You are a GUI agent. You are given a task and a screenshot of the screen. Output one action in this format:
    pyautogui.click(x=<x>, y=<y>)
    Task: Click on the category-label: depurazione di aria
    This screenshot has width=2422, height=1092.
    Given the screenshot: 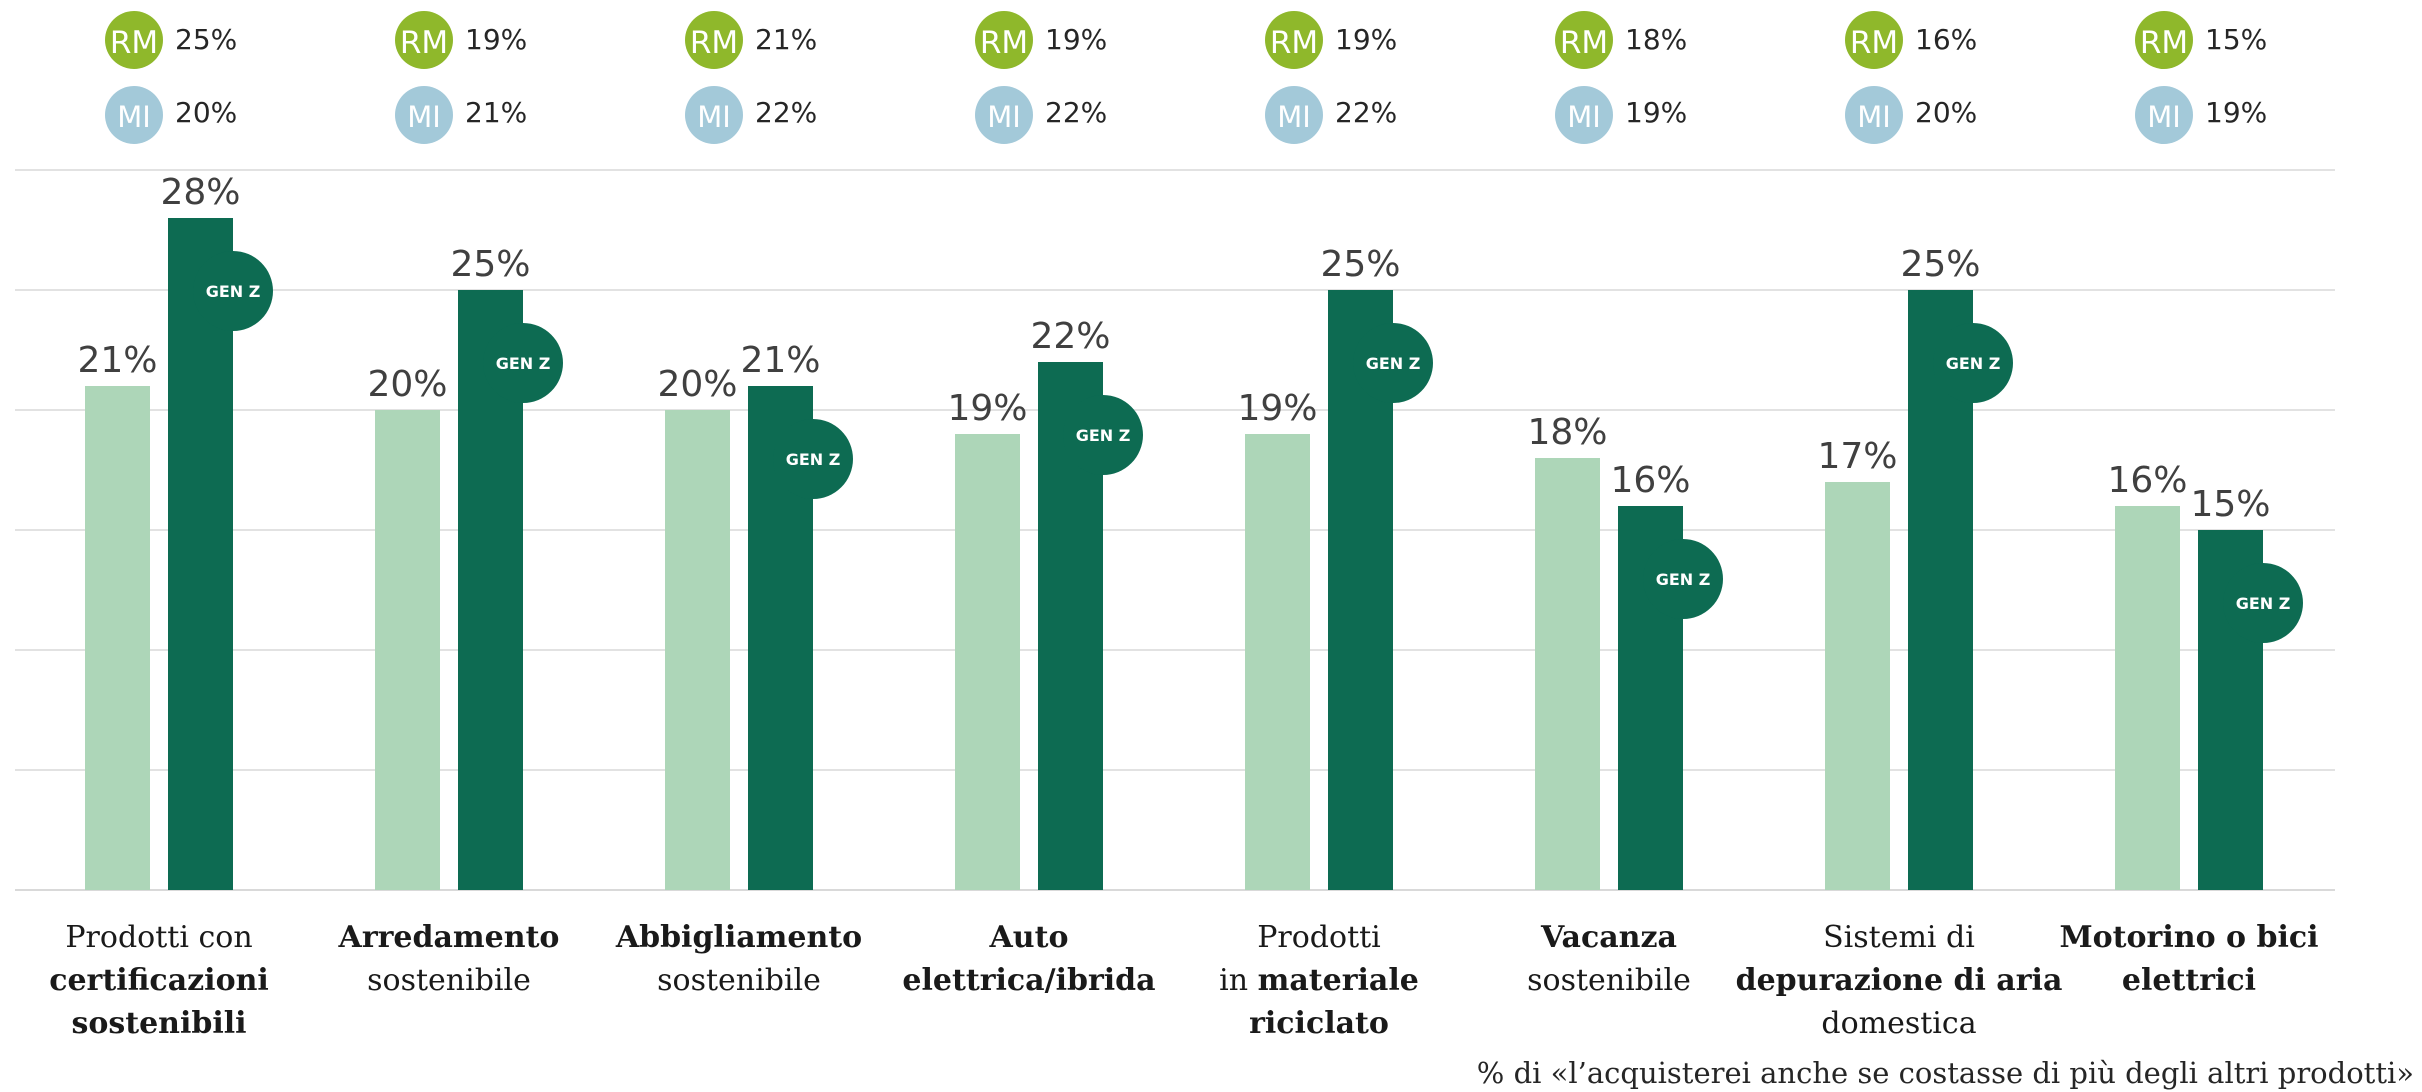 What is the action you would take?
    pyautogui.click(x=1899, y=980)
    